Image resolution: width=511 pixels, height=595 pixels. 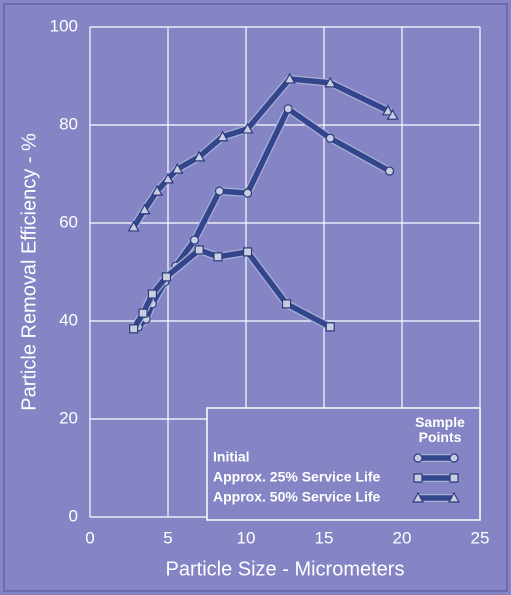 I want to click on y-axis-label: Particle Removal Efficiency - %, so click(x=29, y=272).